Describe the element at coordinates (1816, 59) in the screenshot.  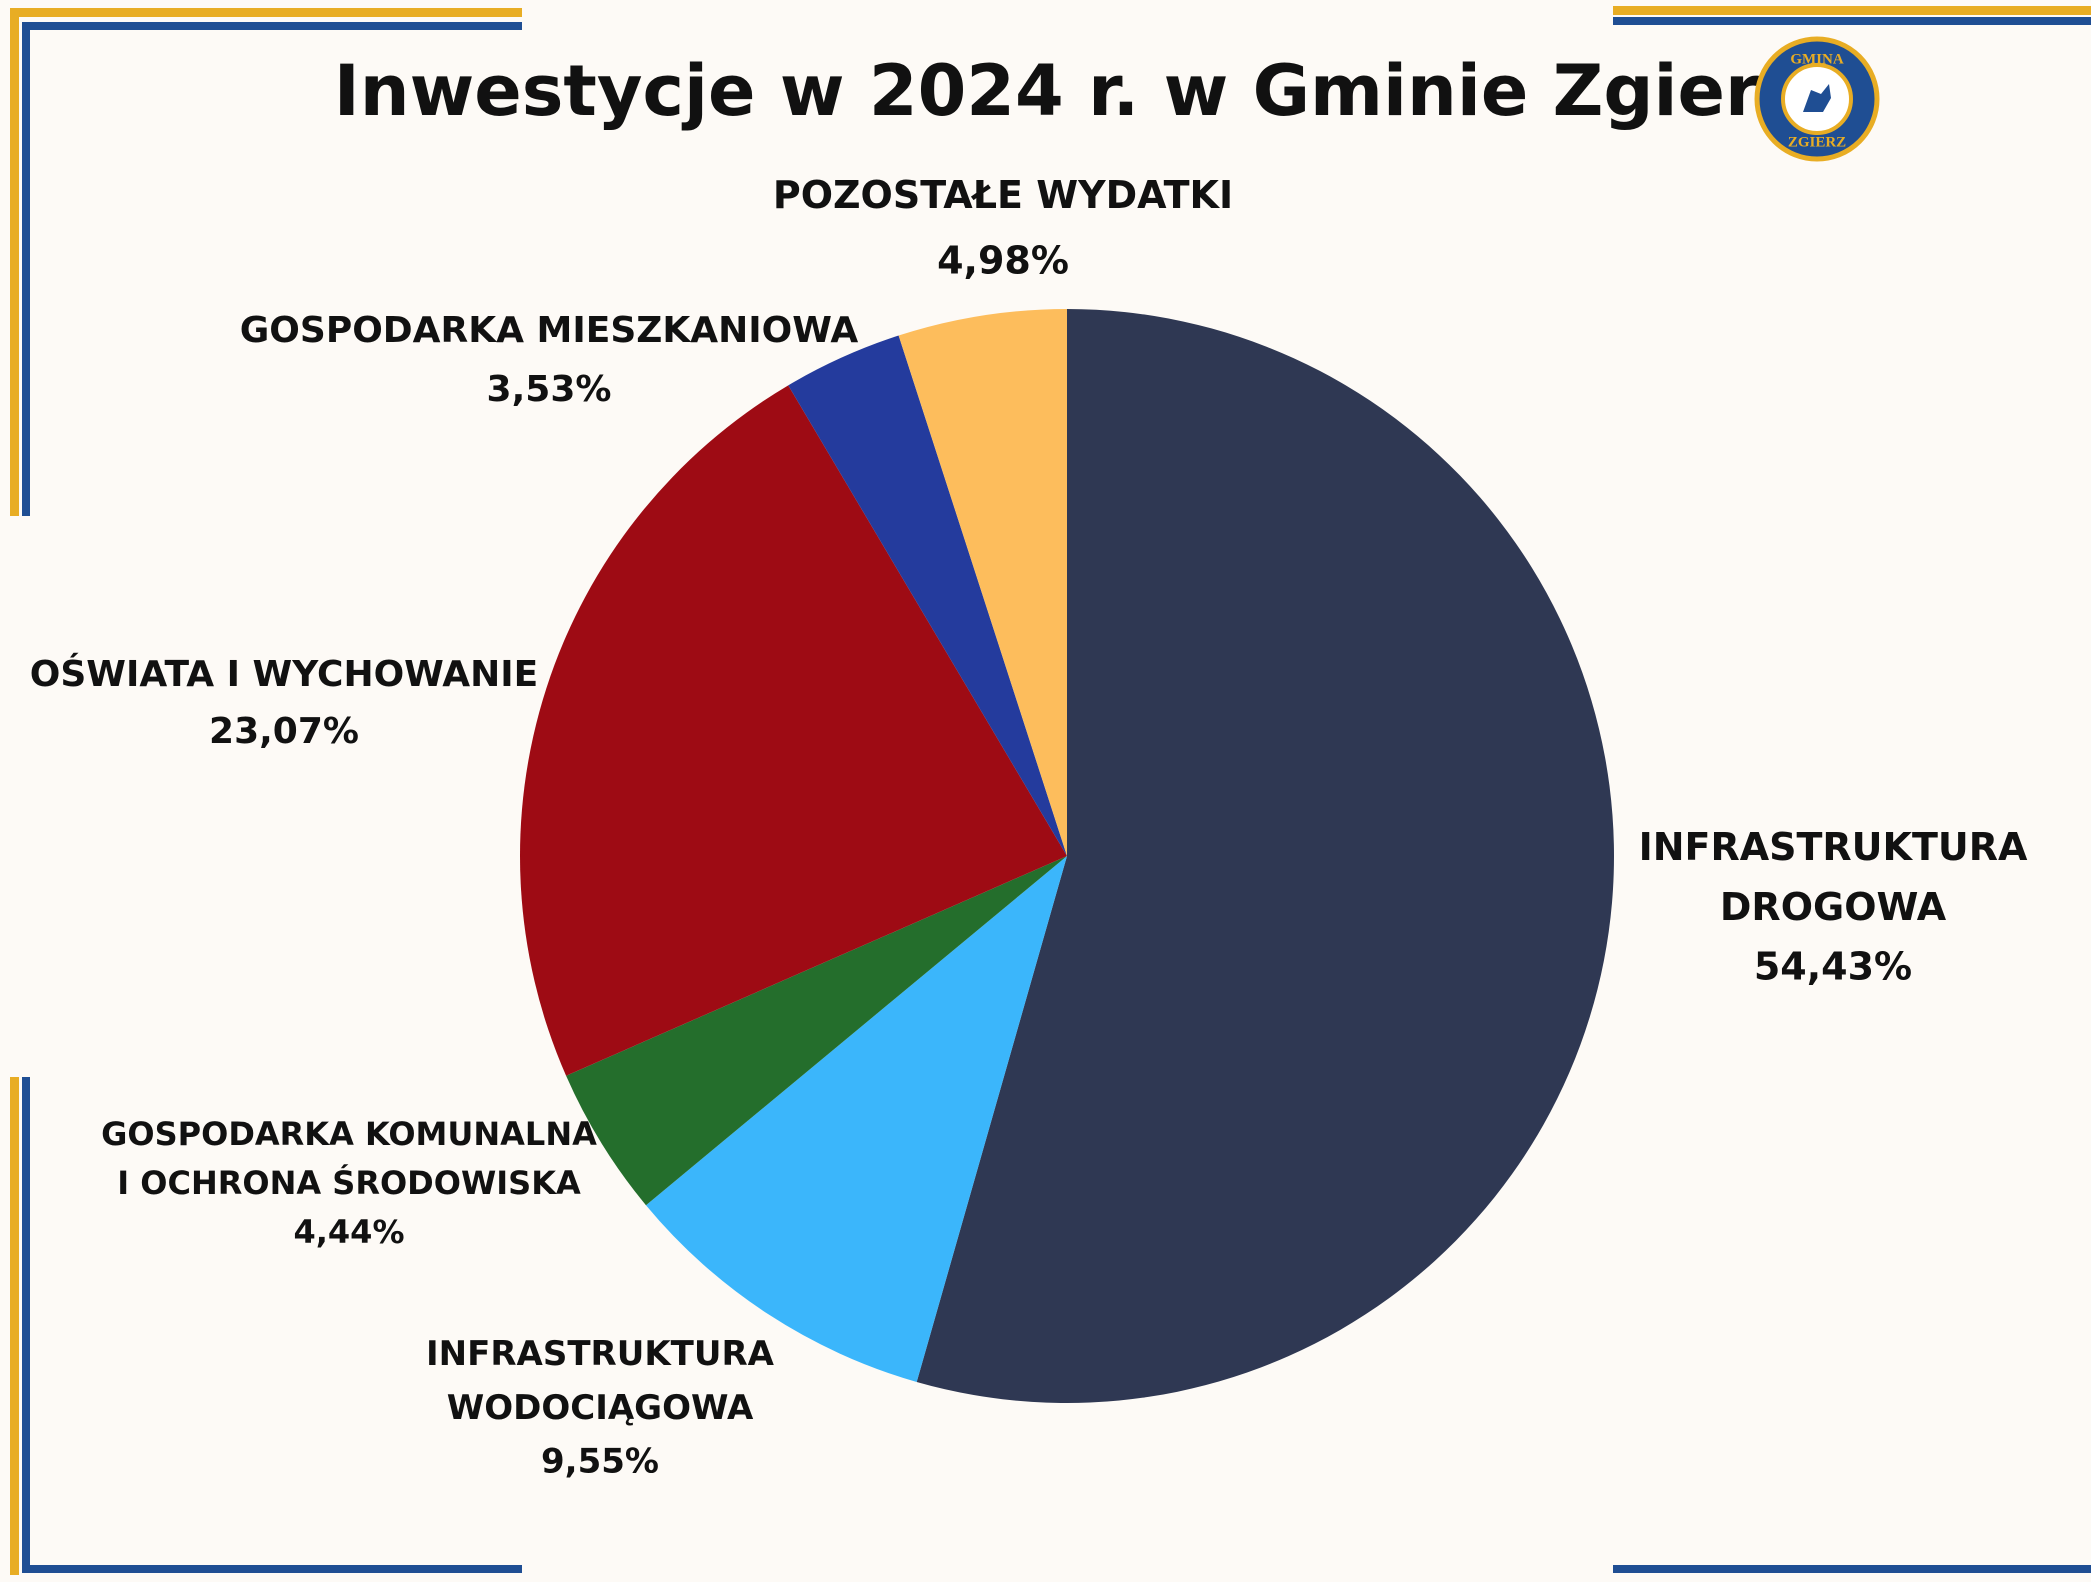
I see `logo-top: GMINA` at that location.